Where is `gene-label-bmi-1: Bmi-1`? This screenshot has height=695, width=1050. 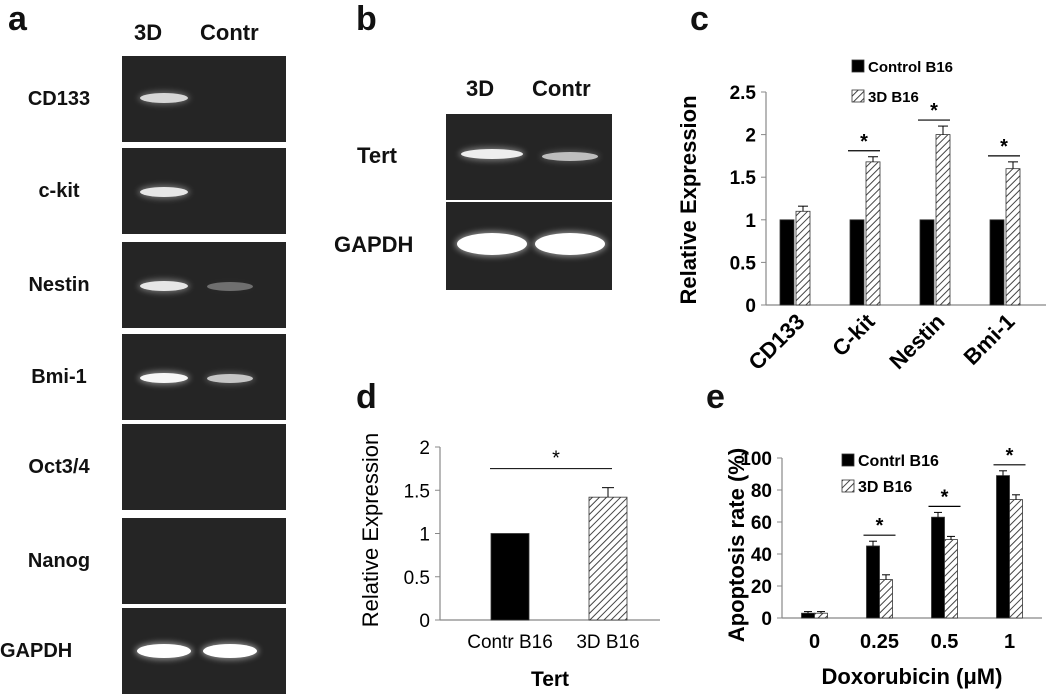
gene-label-bmi-1: Bmi-1 is located at coordinates (59, 377).